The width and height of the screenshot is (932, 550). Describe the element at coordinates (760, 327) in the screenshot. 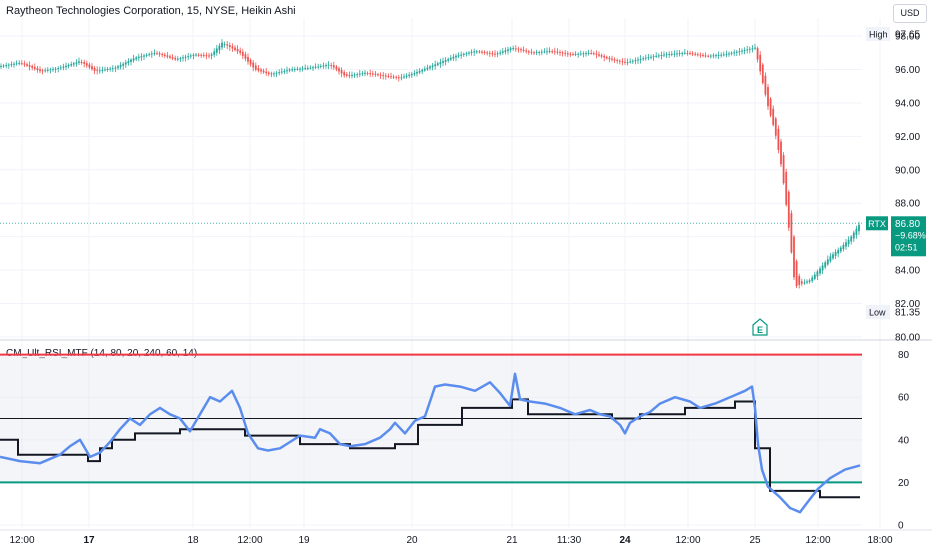

I see `earnings-marker: E` at that location.